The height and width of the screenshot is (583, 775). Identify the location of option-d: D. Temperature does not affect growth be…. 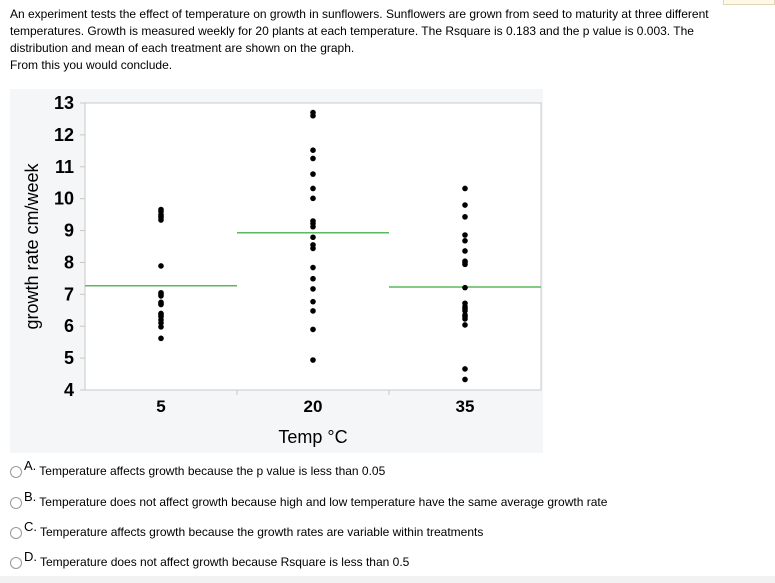
(210, 559).